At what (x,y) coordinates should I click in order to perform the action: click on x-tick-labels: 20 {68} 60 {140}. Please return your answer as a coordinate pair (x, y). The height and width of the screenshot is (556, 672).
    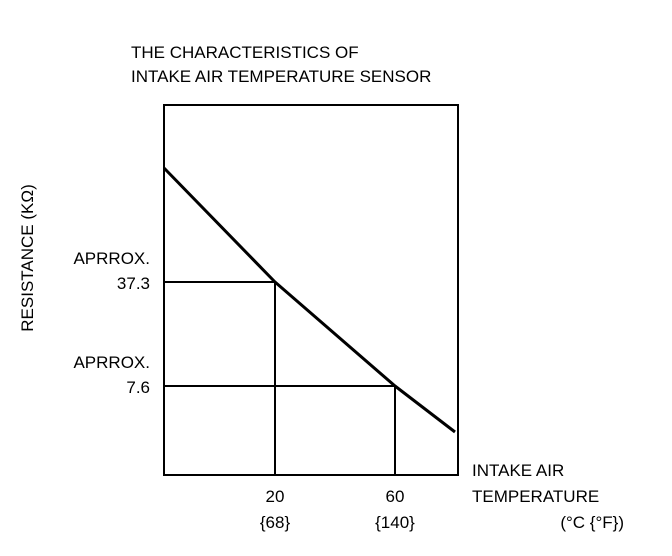
    Looking at the image, I should click on (337, 509).